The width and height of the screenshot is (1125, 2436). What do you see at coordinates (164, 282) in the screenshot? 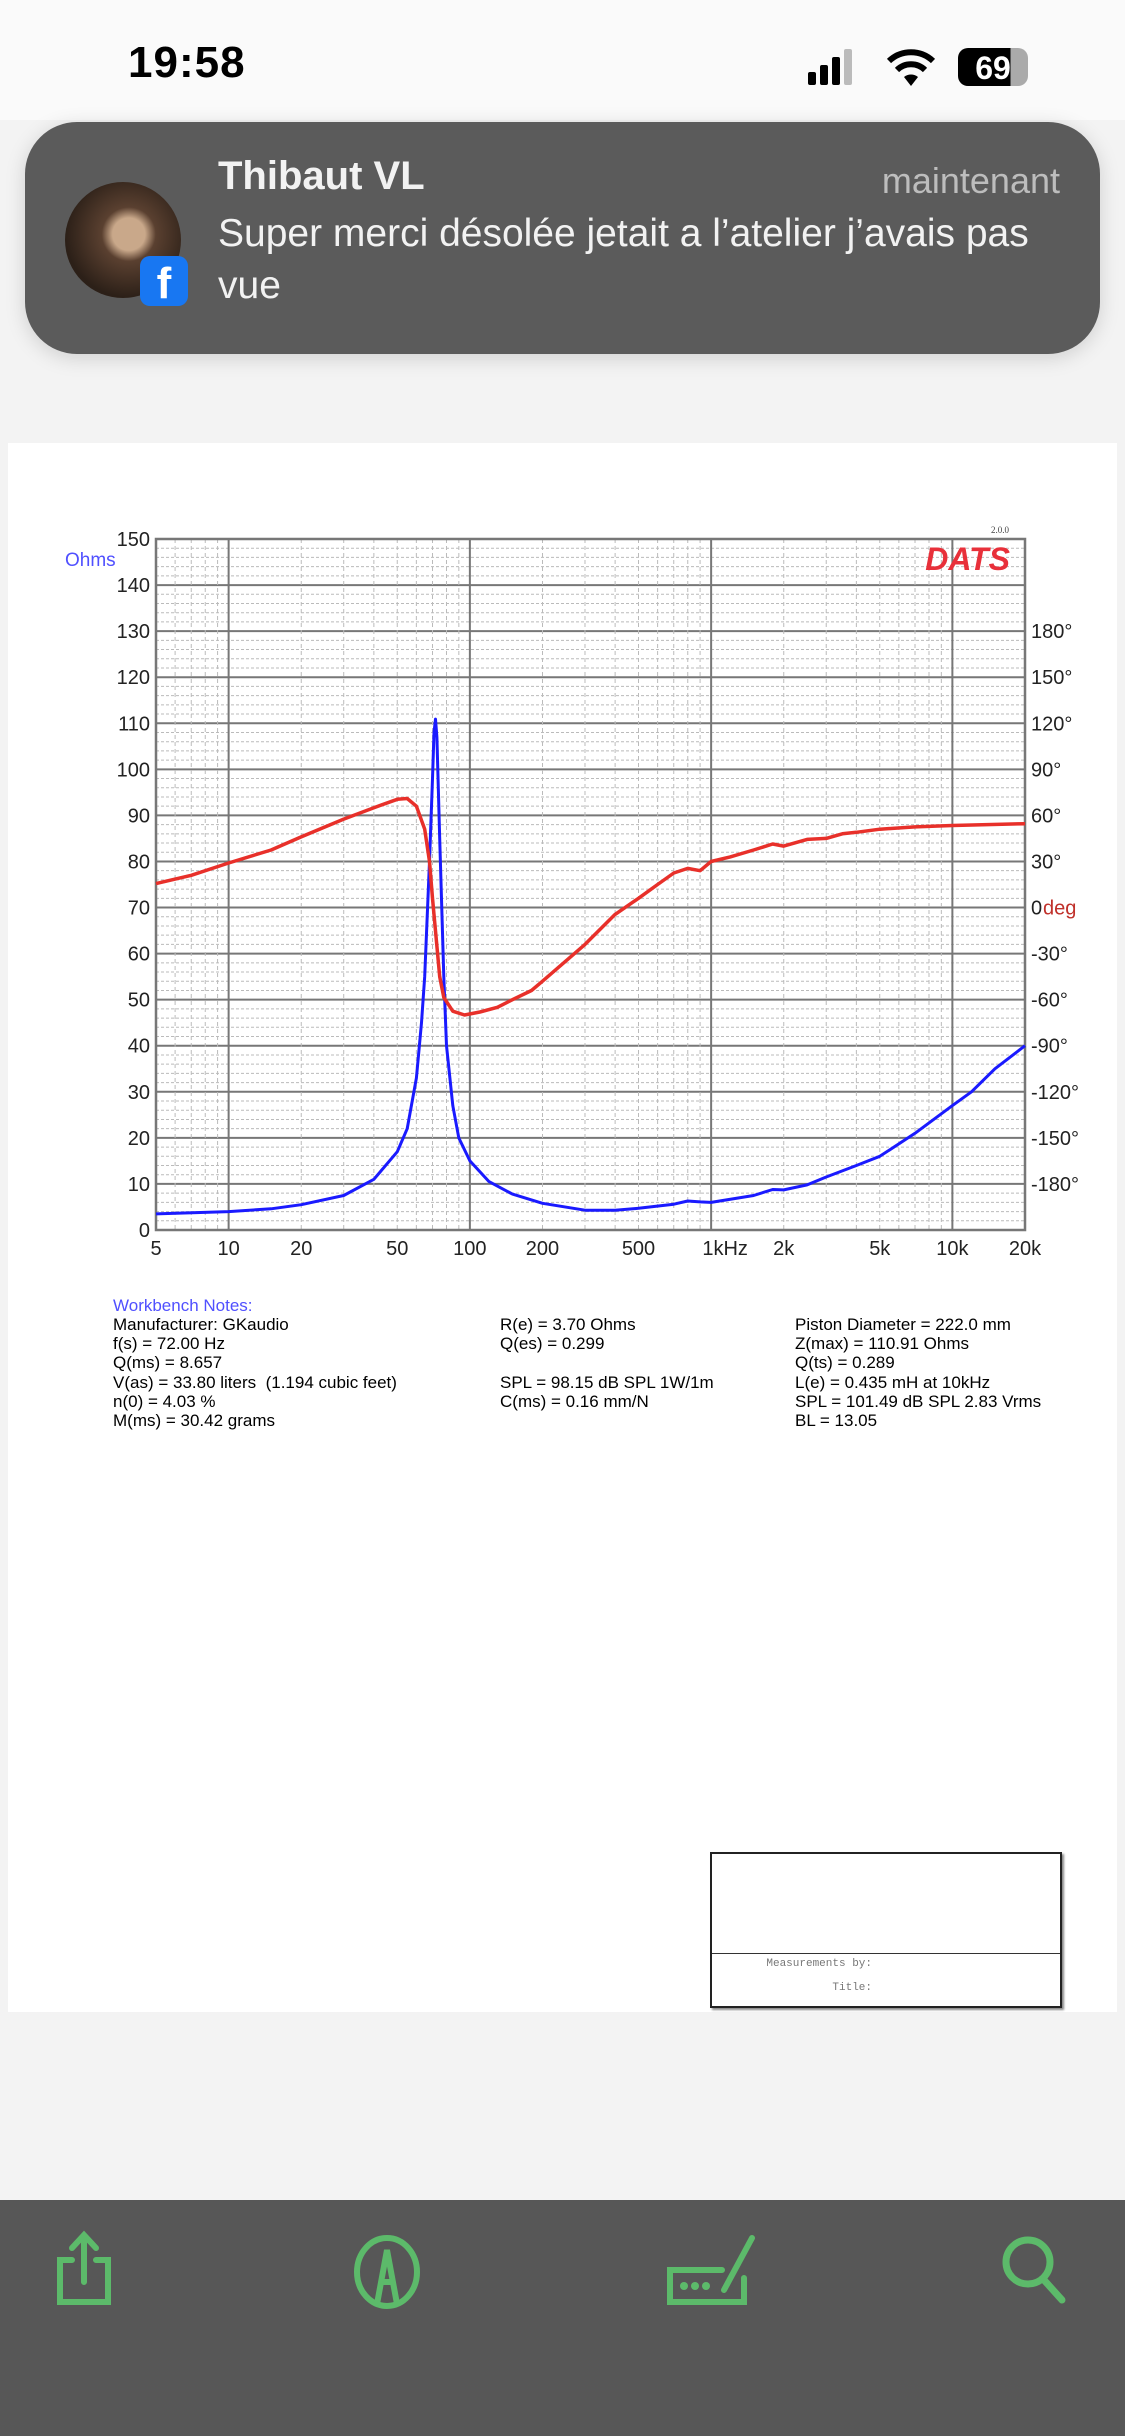
I see `facebook-icon: f` at bounding box center [164, 282].